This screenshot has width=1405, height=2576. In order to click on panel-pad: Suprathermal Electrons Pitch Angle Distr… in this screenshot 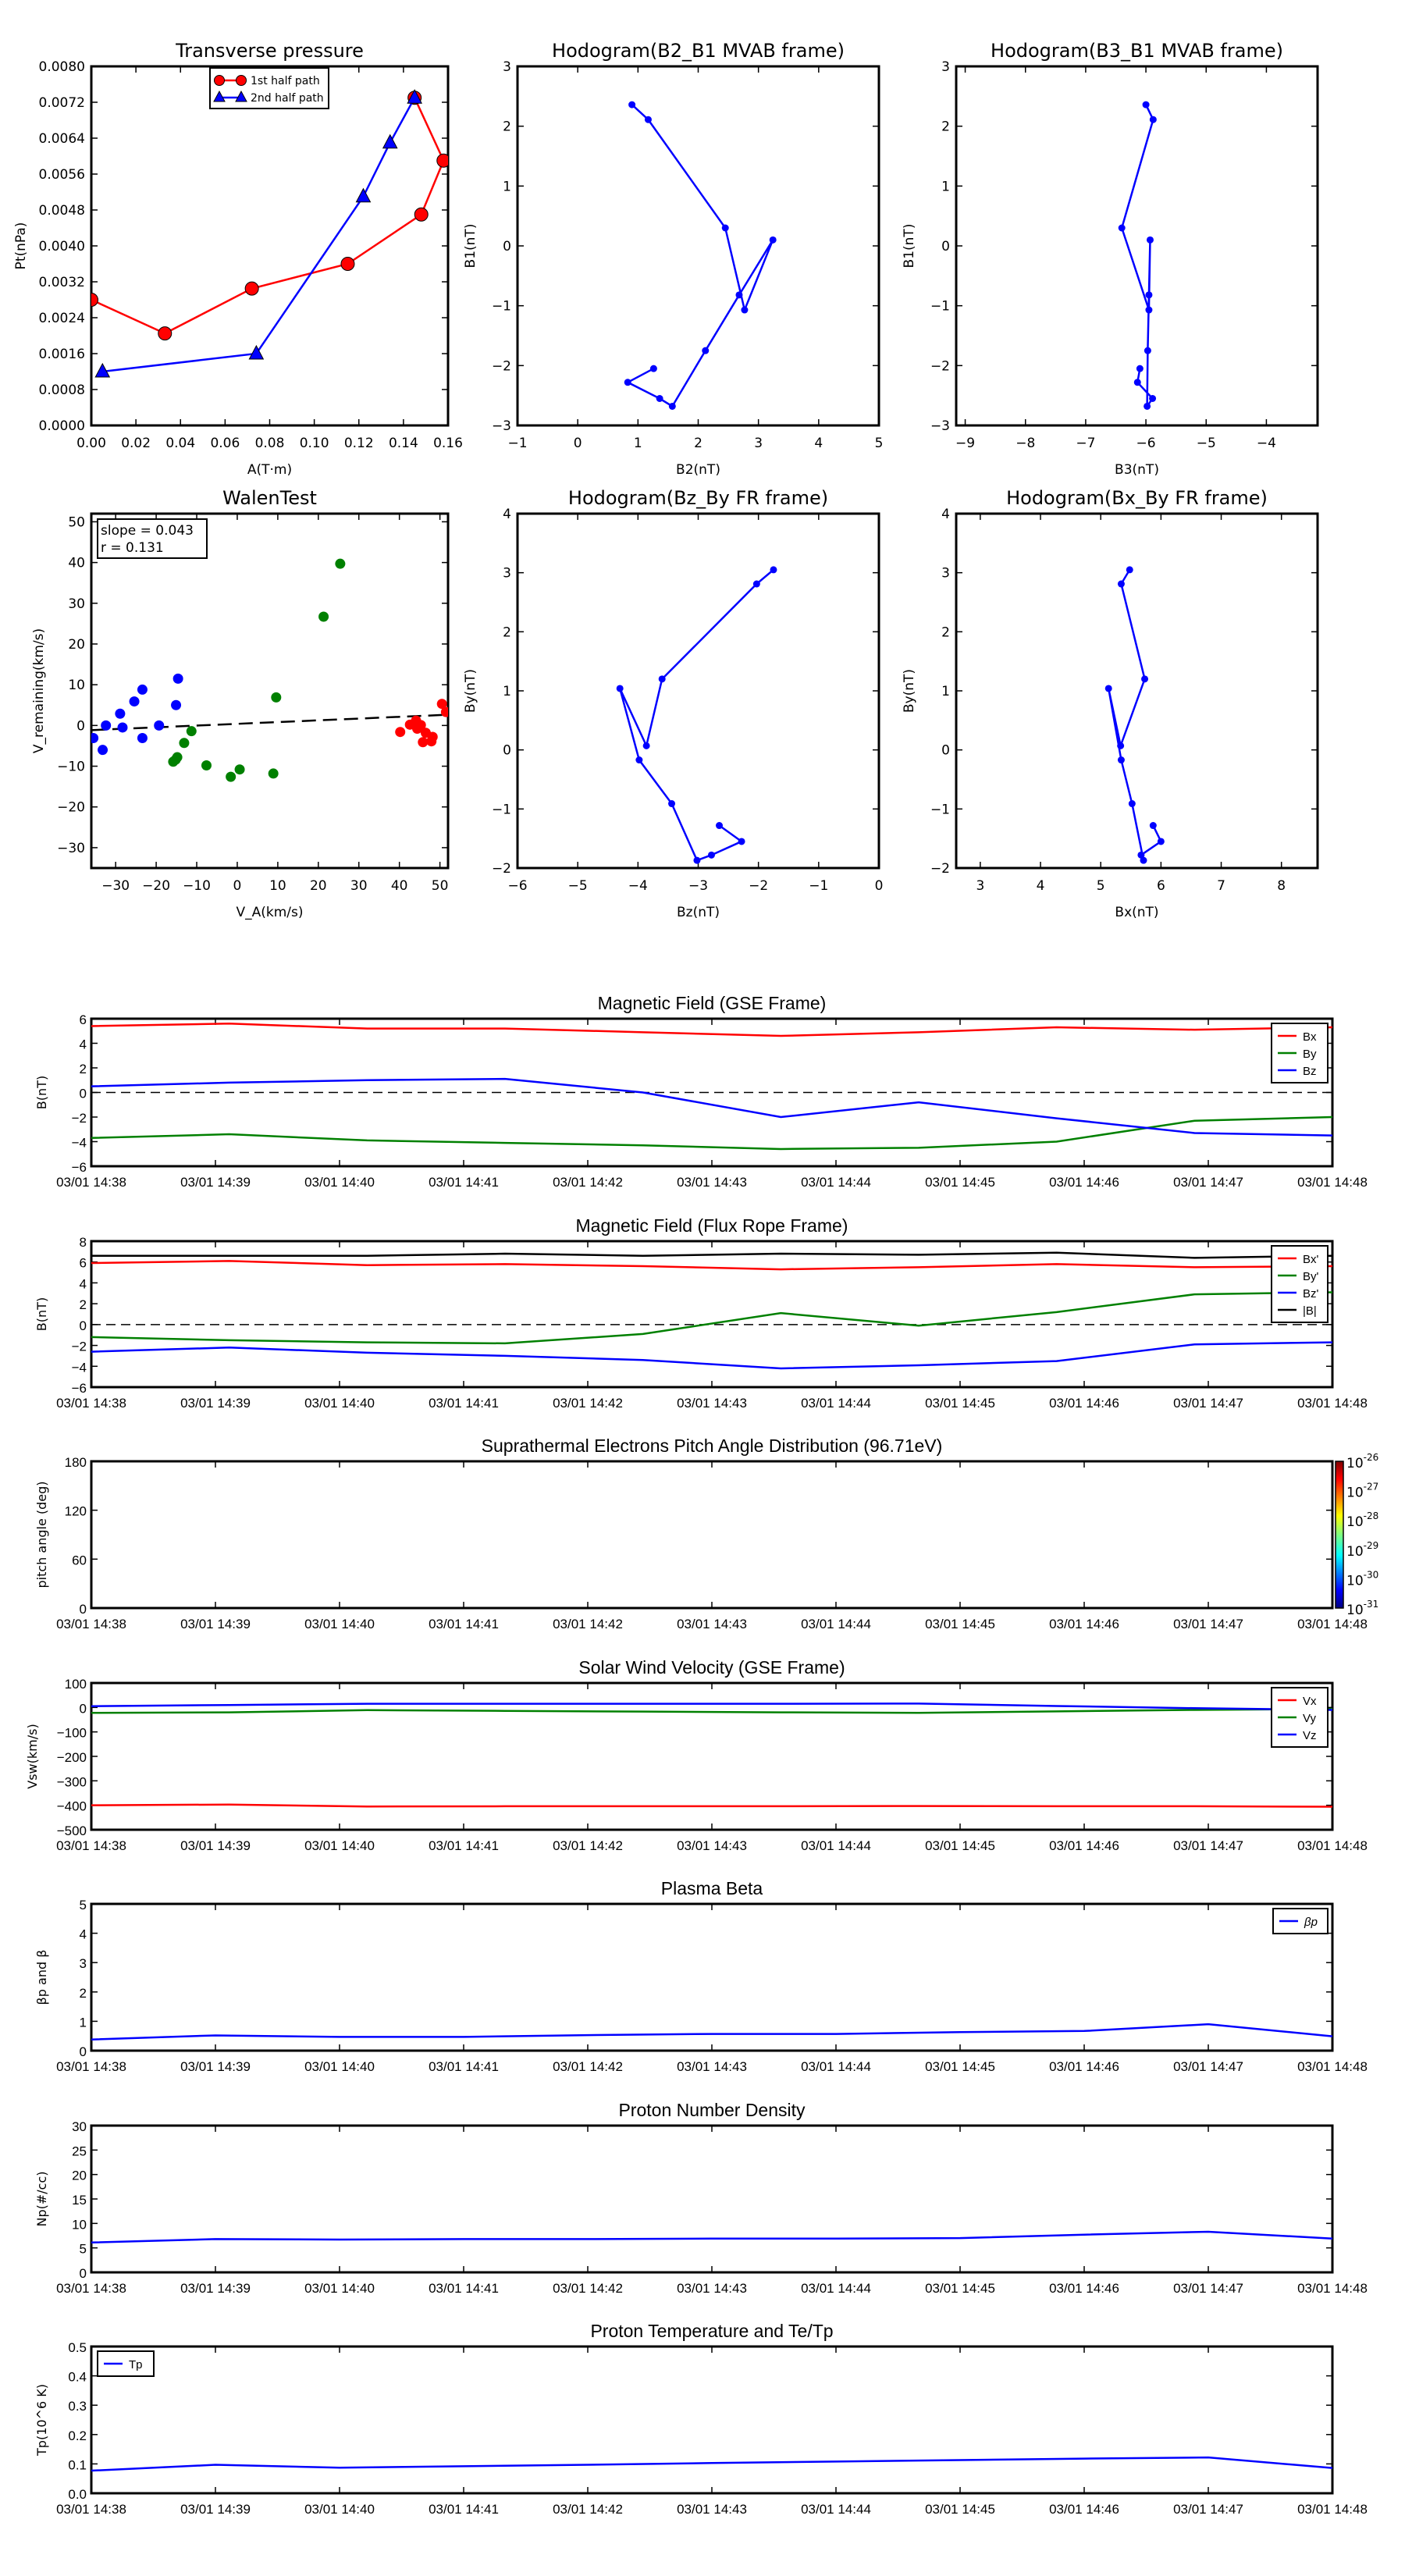, I will do `click(706, 1533)`.